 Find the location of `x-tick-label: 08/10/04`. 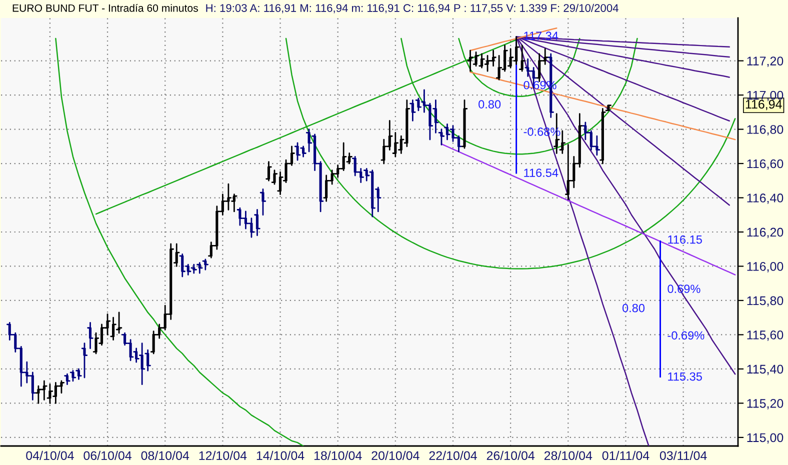

x-tick-label: 08/10/04 is located at coordinates (165, 455).